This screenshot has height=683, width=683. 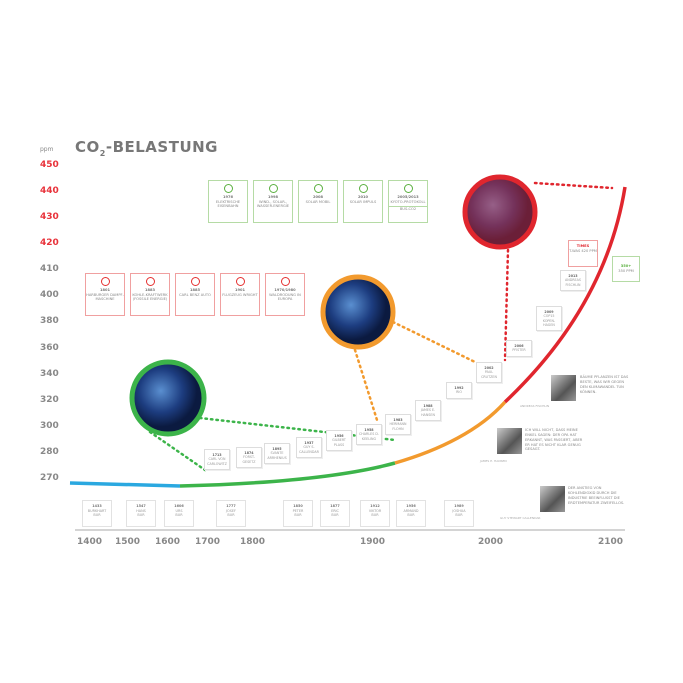 What do you see at coordinates (150, 294) in the screenshot?
I see `fossil-event-box: 1883 KOHLE-KRAFTWERK (FOSSILE ENERGIE)` at bounding box center [150, 294].